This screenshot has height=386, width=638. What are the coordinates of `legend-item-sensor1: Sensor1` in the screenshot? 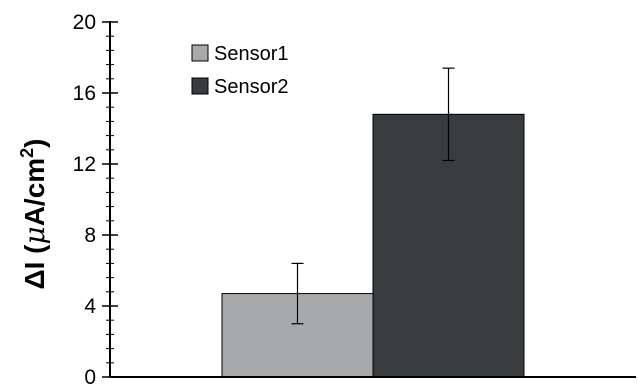 It's located at (240, 54).